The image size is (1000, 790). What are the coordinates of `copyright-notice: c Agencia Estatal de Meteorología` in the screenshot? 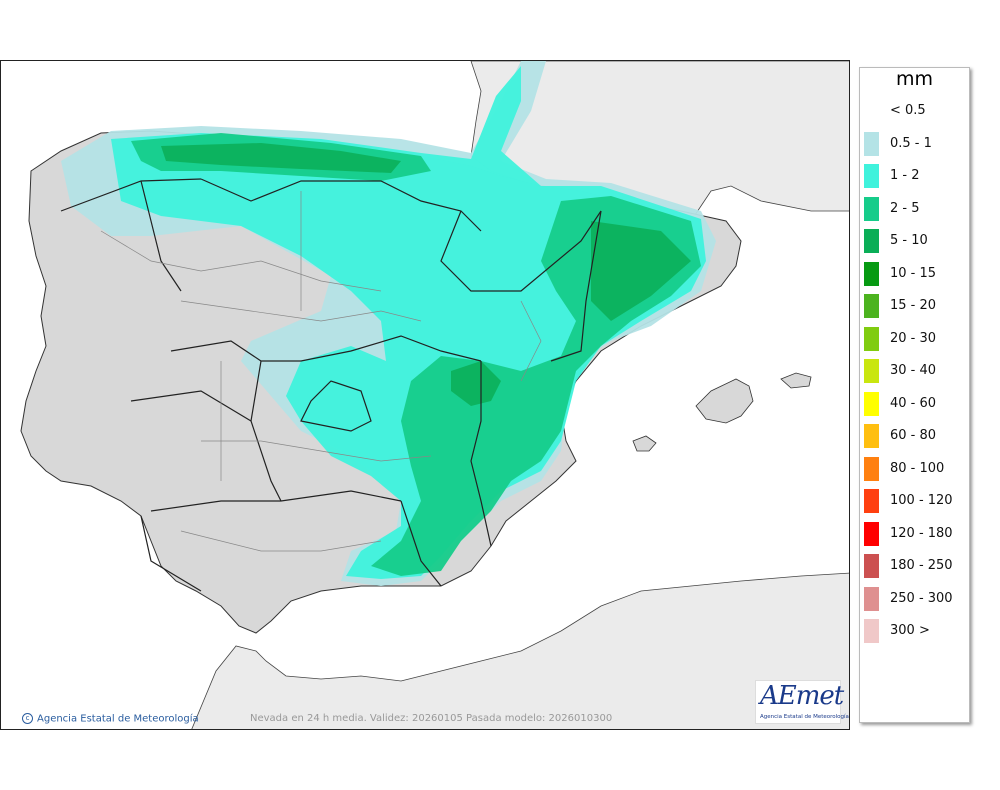 It's located at (110, 719).